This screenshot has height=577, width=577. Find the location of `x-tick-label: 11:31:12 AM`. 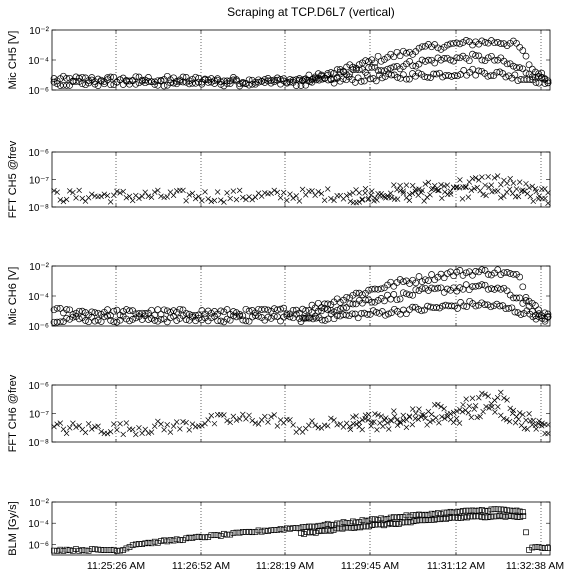

x-tick-label: 11:31:12 AM is located at coordinates (456, 566).